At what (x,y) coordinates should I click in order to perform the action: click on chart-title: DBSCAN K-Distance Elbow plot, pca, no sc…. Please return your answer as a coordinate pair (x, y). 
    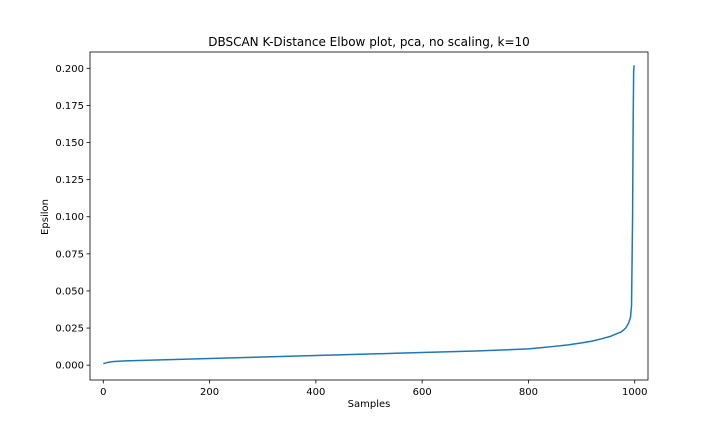
    Looking at the image, I should click on (369, 42).